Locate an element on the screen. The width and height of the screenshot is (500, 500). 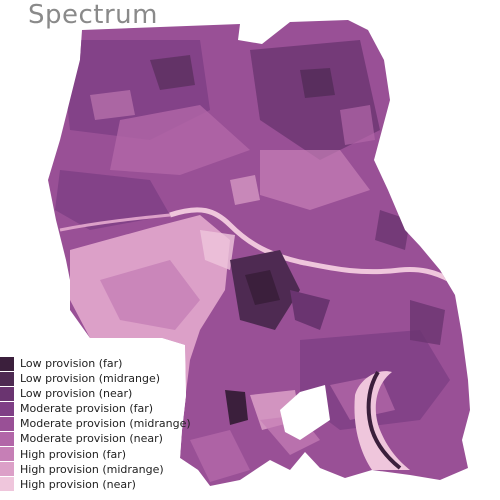
legend-label: Moderate provision (midrange) is located at coordinates (105, 424).